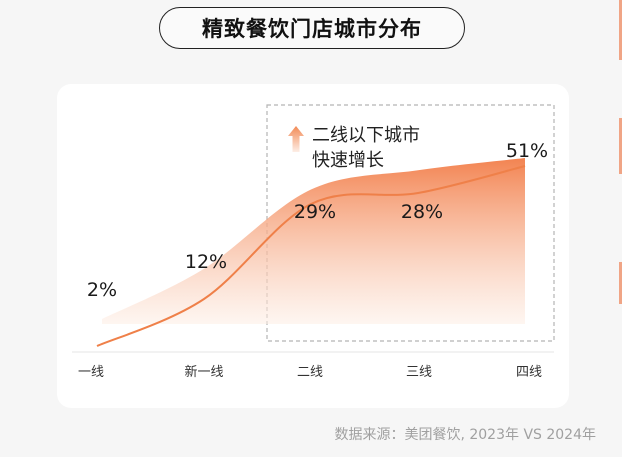  What do you see at coordinates (206, 262) in the screenshot?
I see `value-label: 12%` at bounding box center [206, 262].